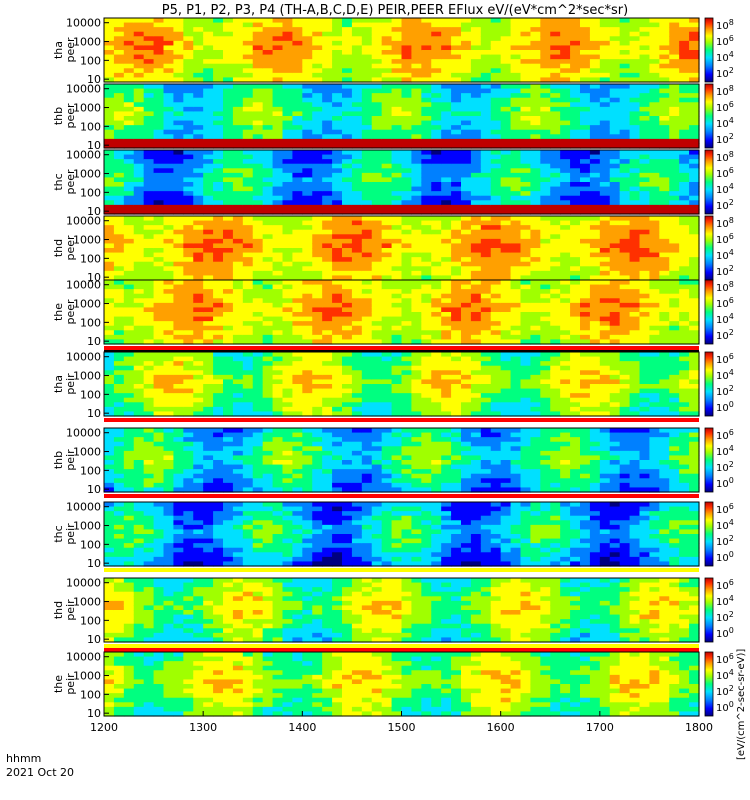  Describe the element at coordinates (64, 182) in the screenshot. I see `y-axis-label: thcpeer` at that location.